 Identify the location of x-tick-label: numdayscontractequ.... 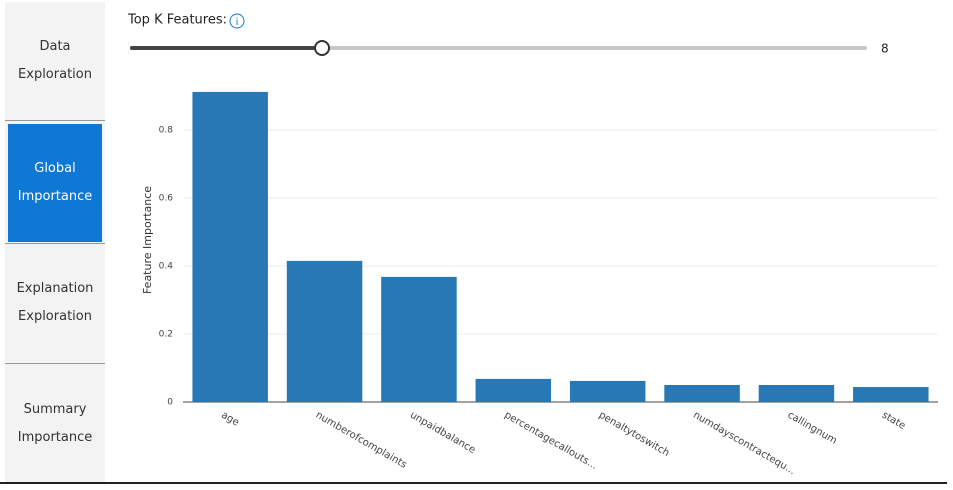
(744, 443).